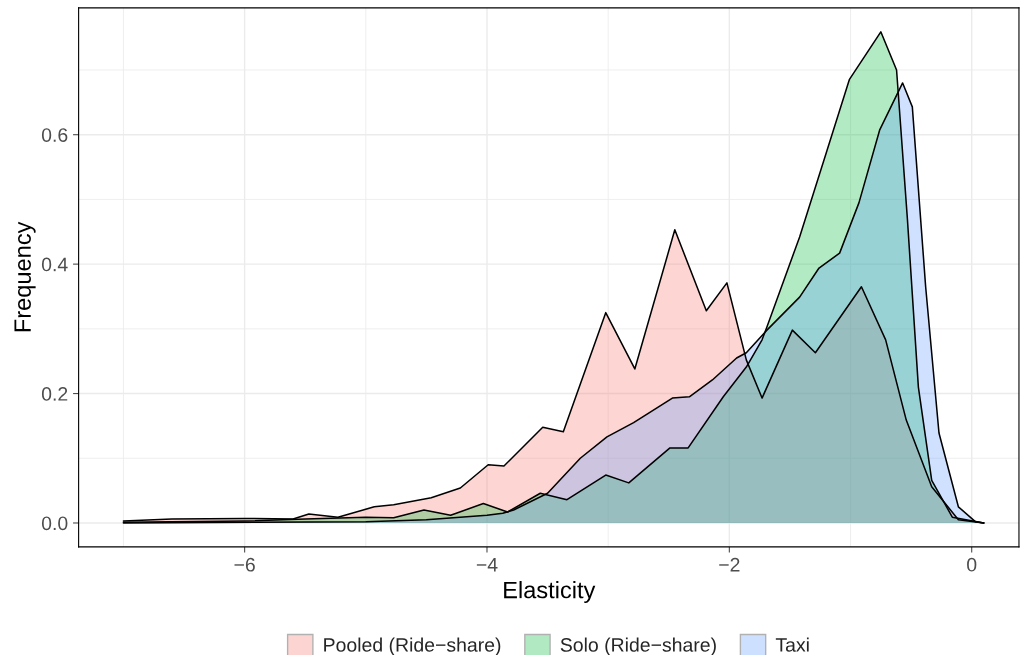  What do you see at coordinates (550, 592) in the screenshot?
I see `x-axis-title: Elasticity` at bounding box center [550, 592].